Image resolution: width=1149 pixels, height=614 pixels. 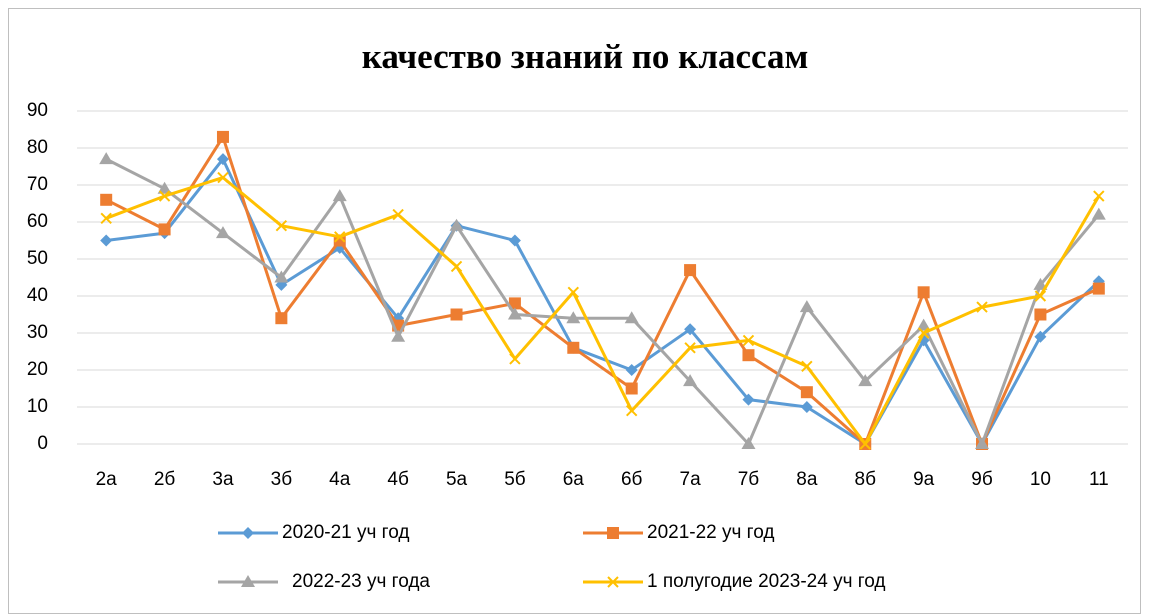 I want to click on x-tick-label: 9а, so click(x=924, y=479).